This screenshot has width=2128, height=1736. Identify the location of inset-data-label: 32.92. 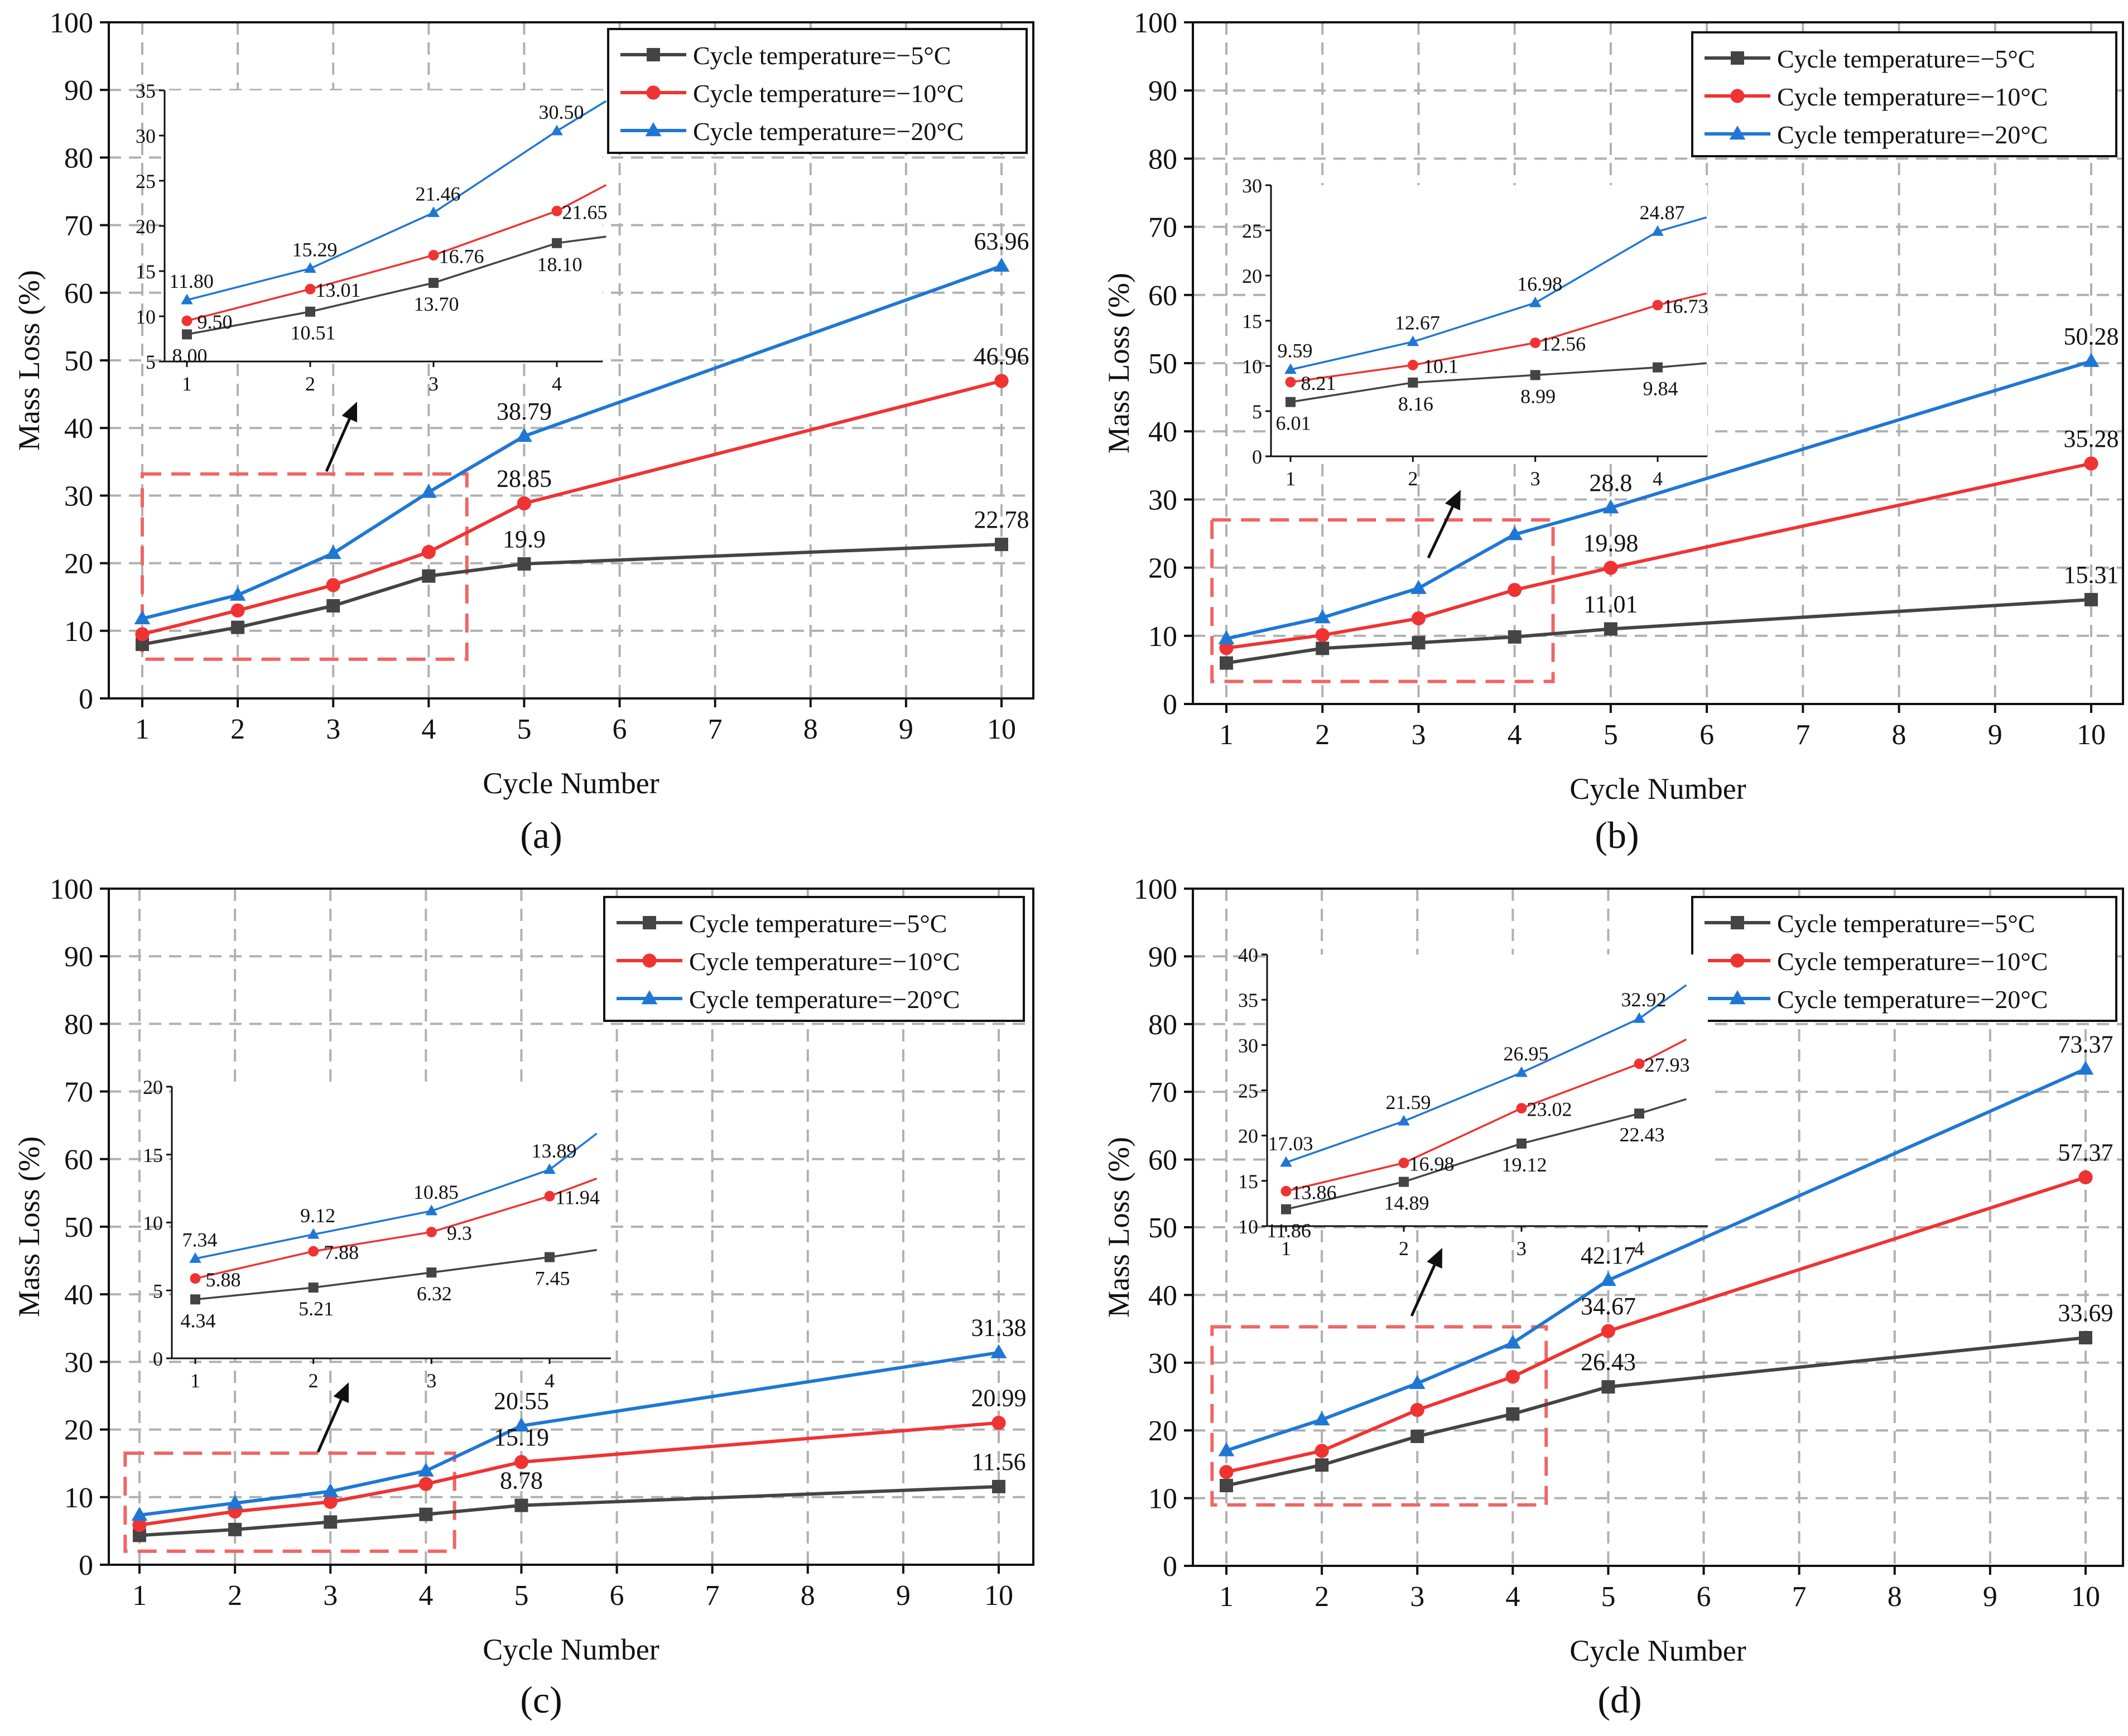
(1644, 999).